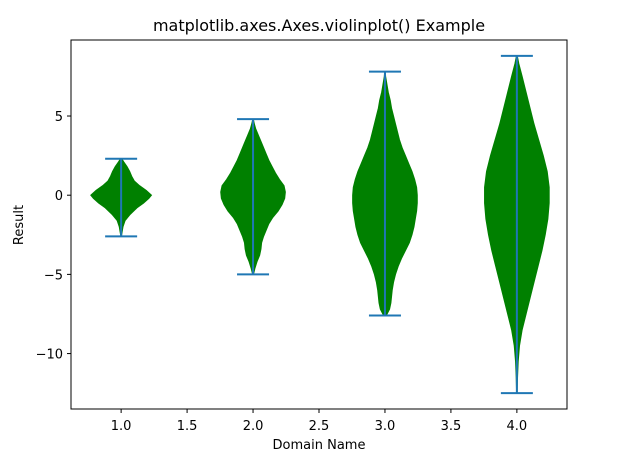 This screenshot has width=626, height=460. What do you see at coordinates (49, 355) in the screenshot?
I see `y-tick-label: −10` at bounding box center [49, 355].